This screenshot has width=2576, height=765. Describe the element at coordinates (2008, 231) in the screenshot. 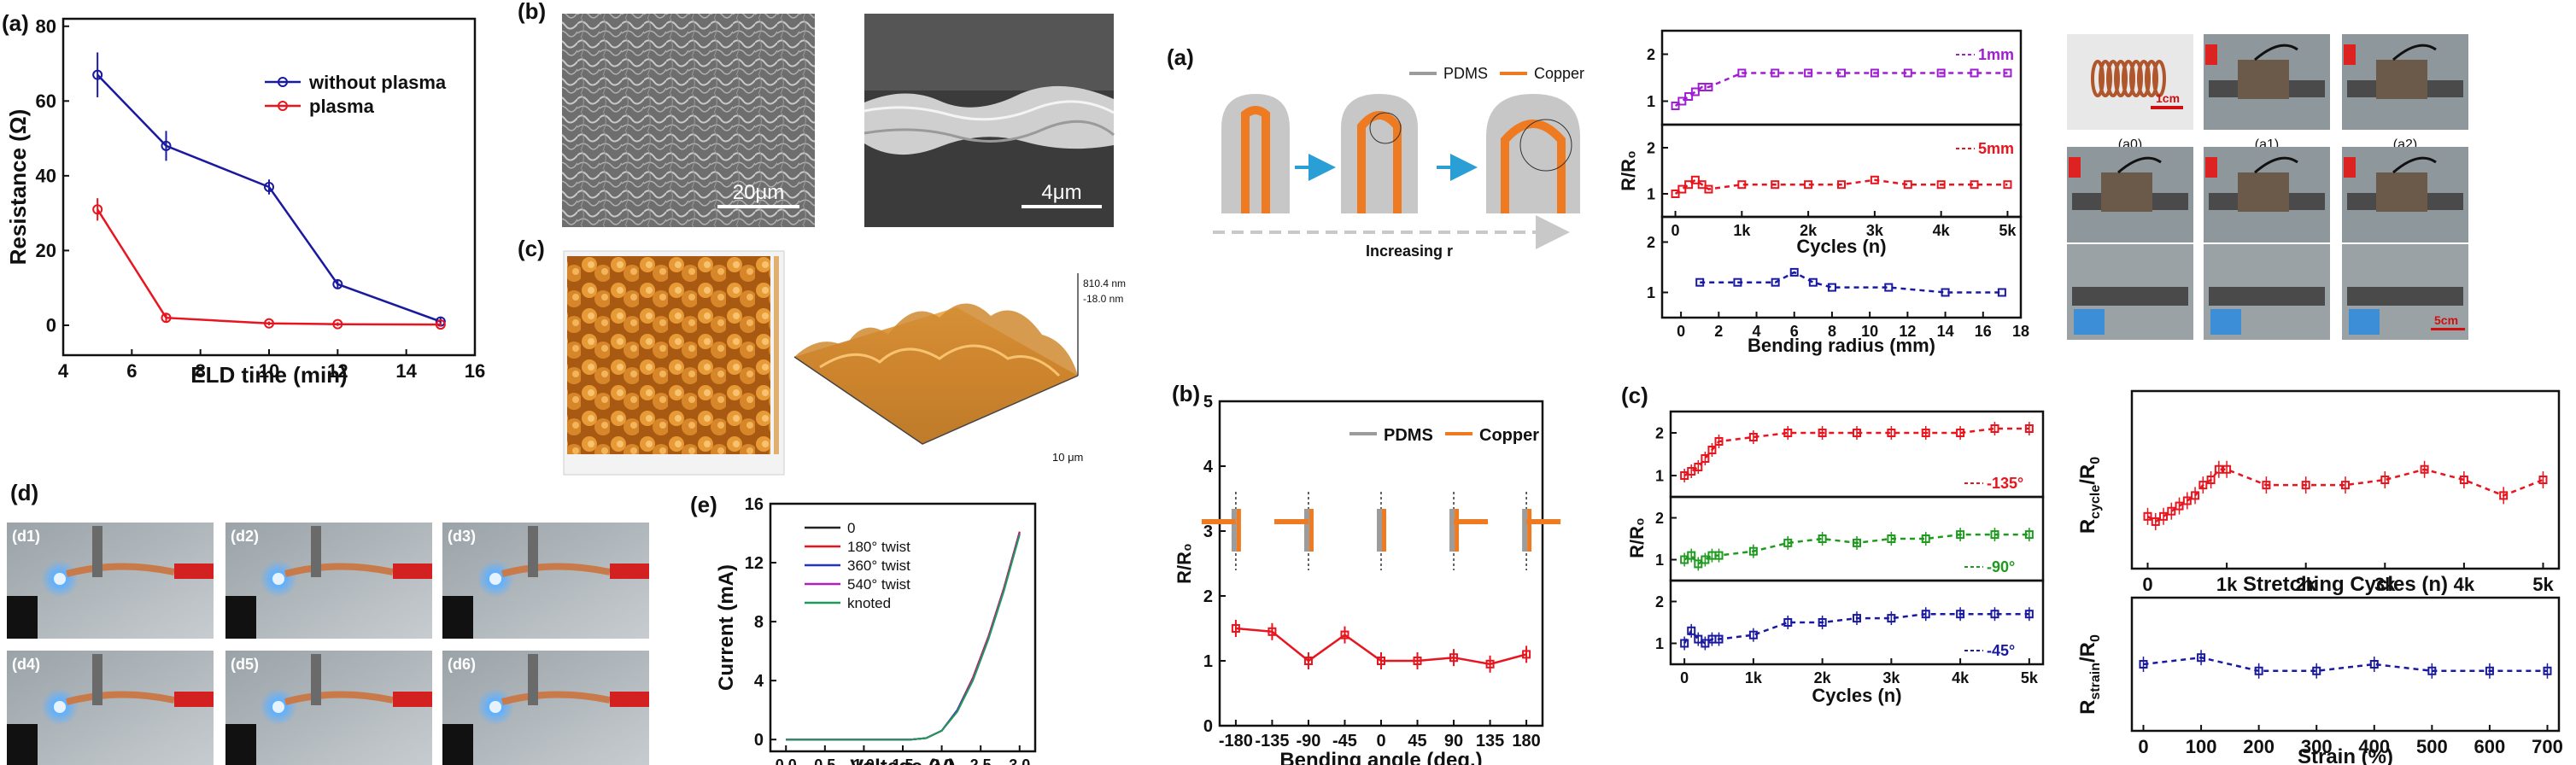

I see `bend-cycles-xtick-label: 5k` at that location.